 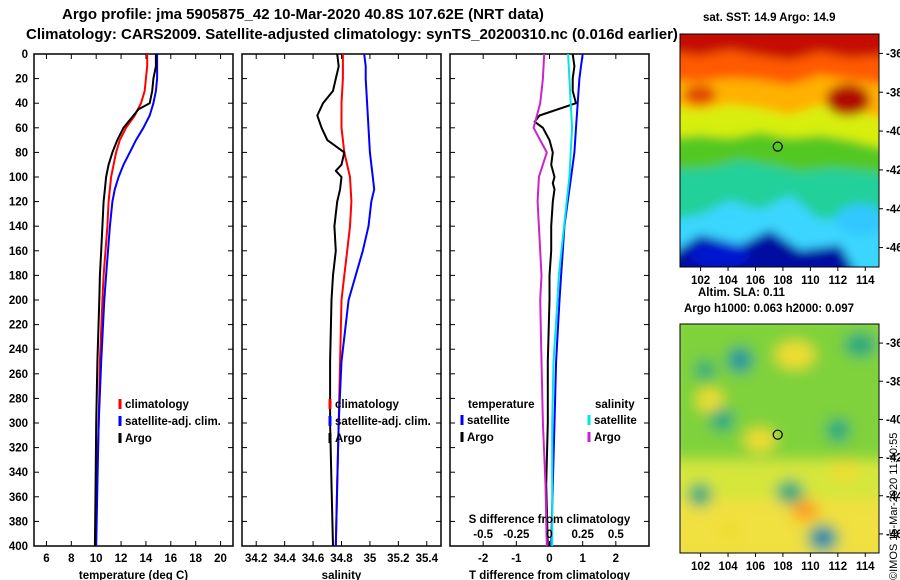 I want to click on sla-map-y-tick-label: -46, so click(x=893, y=535).